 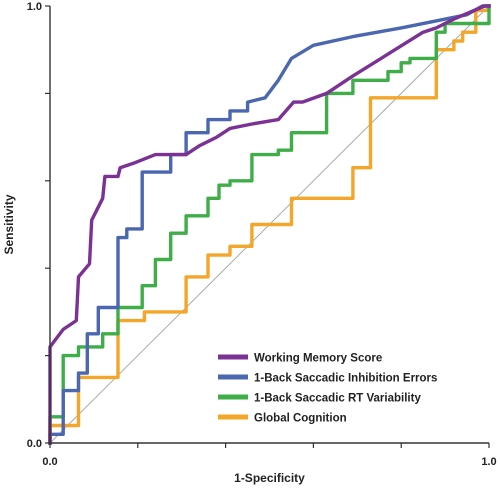 What do you see at coordinates (337, 399) in the screenshot?
I see `legend-label: 1-Back Saccadic RT Variability` at bounding box center [337, 399].